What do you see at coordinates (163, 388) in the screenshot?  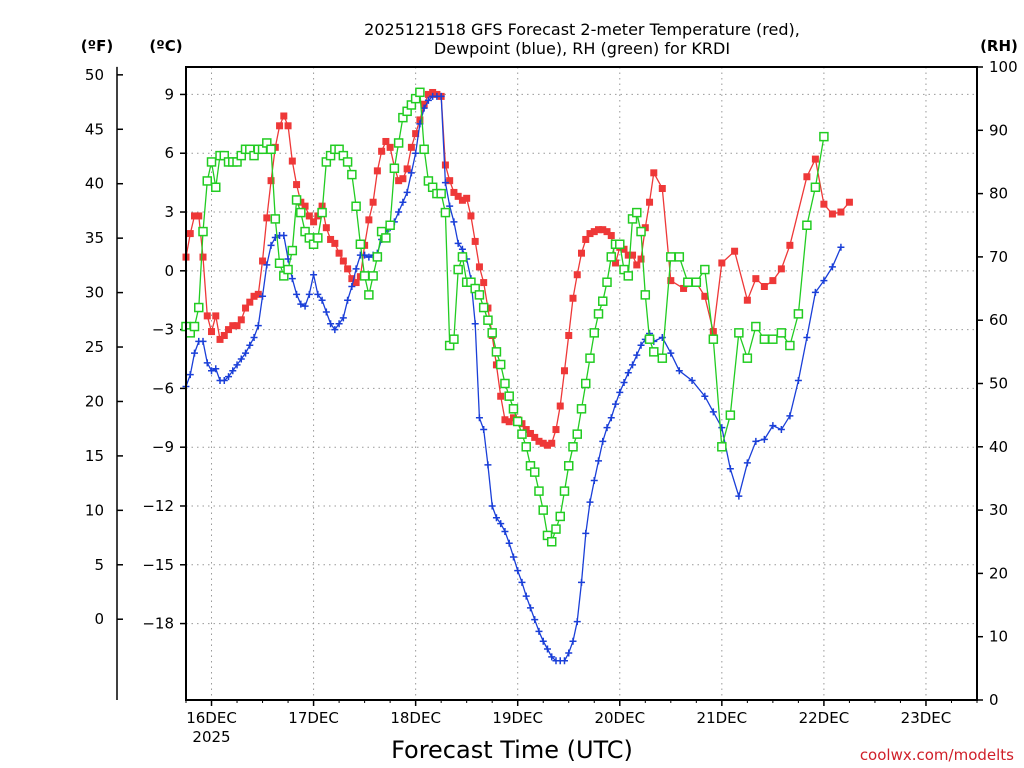 I see `celsius-tick-label: −6` at bounding box center [163, 388].